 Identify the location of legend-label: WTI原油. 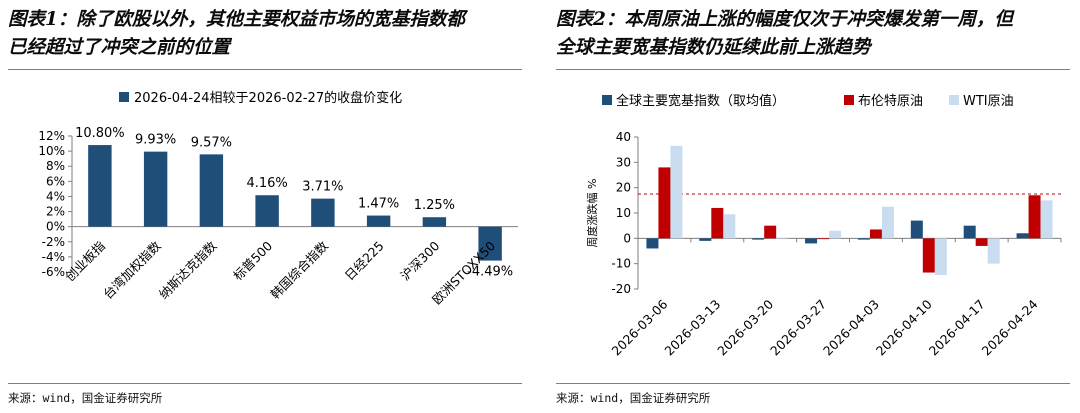
(988, 101).